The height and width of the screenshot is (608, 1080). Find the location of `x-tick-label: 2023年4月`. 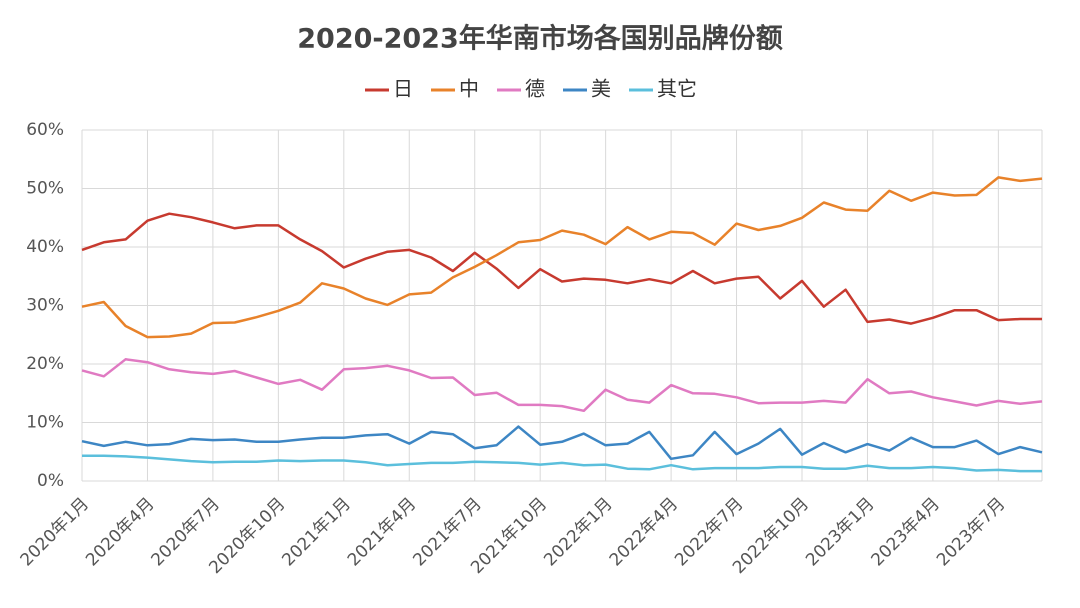

x-tick-label: 2023年4月 is located at coordinates (906, 532).